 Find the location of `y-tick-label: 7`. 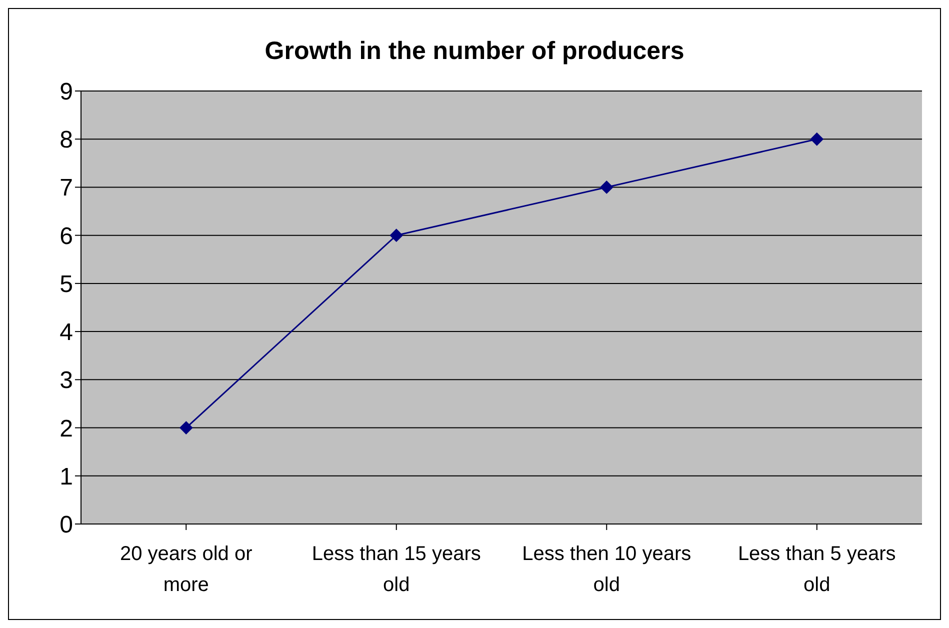

y-tick-label: 7 is located at coordinates (66, 188).